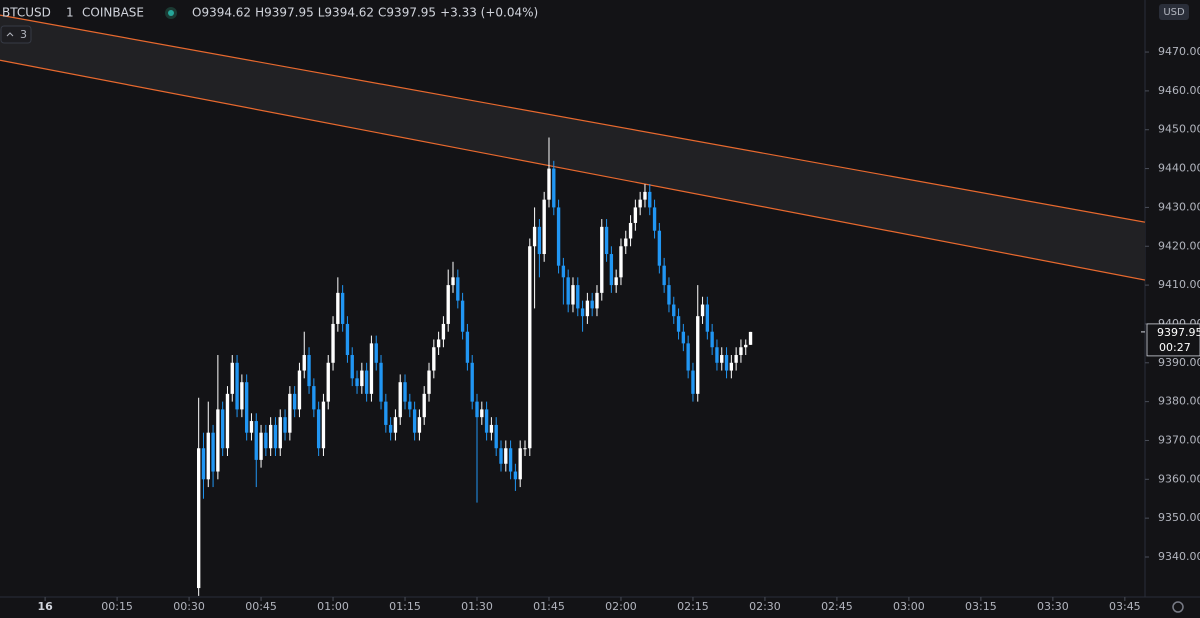 Image resolution: width=1200 pixels, height=618 pixels. Describe the element at coordinates (1179, 168) in the screenshot. I see `y-tick-label: 9440.00` at that location.